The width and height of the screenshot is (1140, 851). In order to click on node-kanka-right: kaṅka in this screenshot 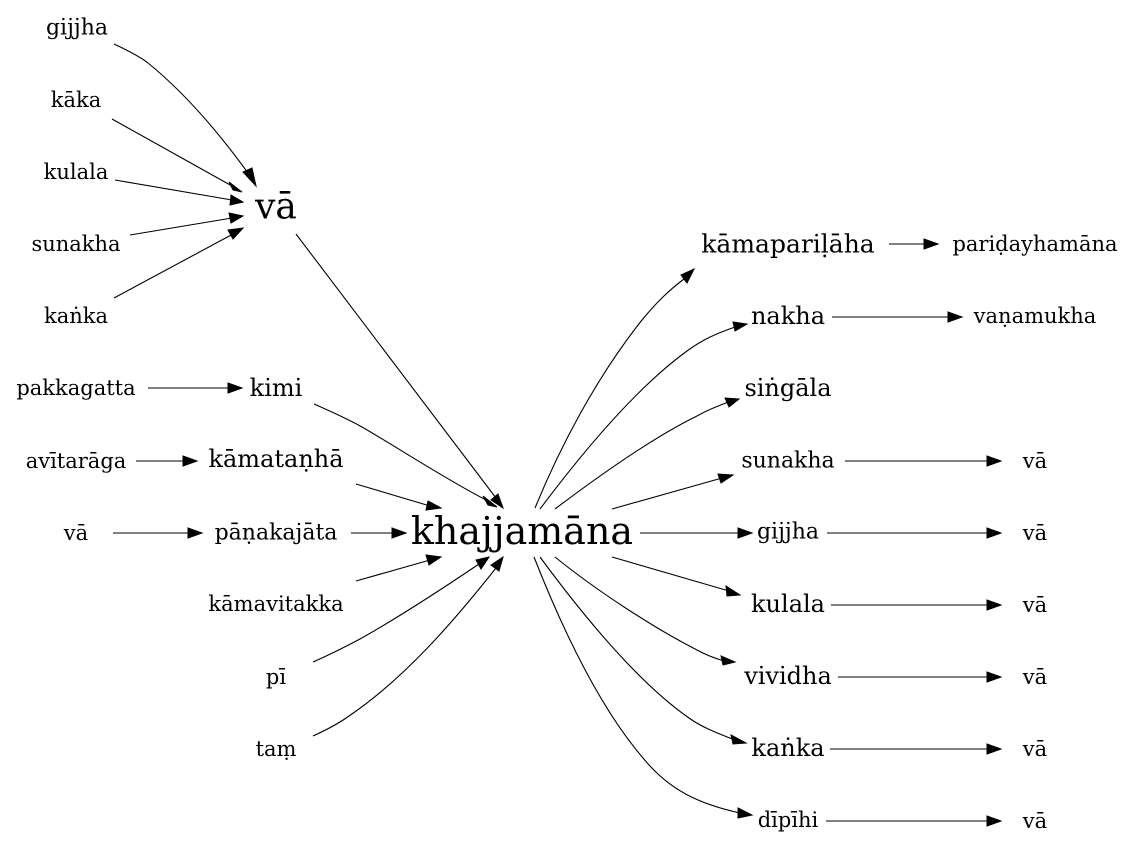, I will do `click(787, 748)`.